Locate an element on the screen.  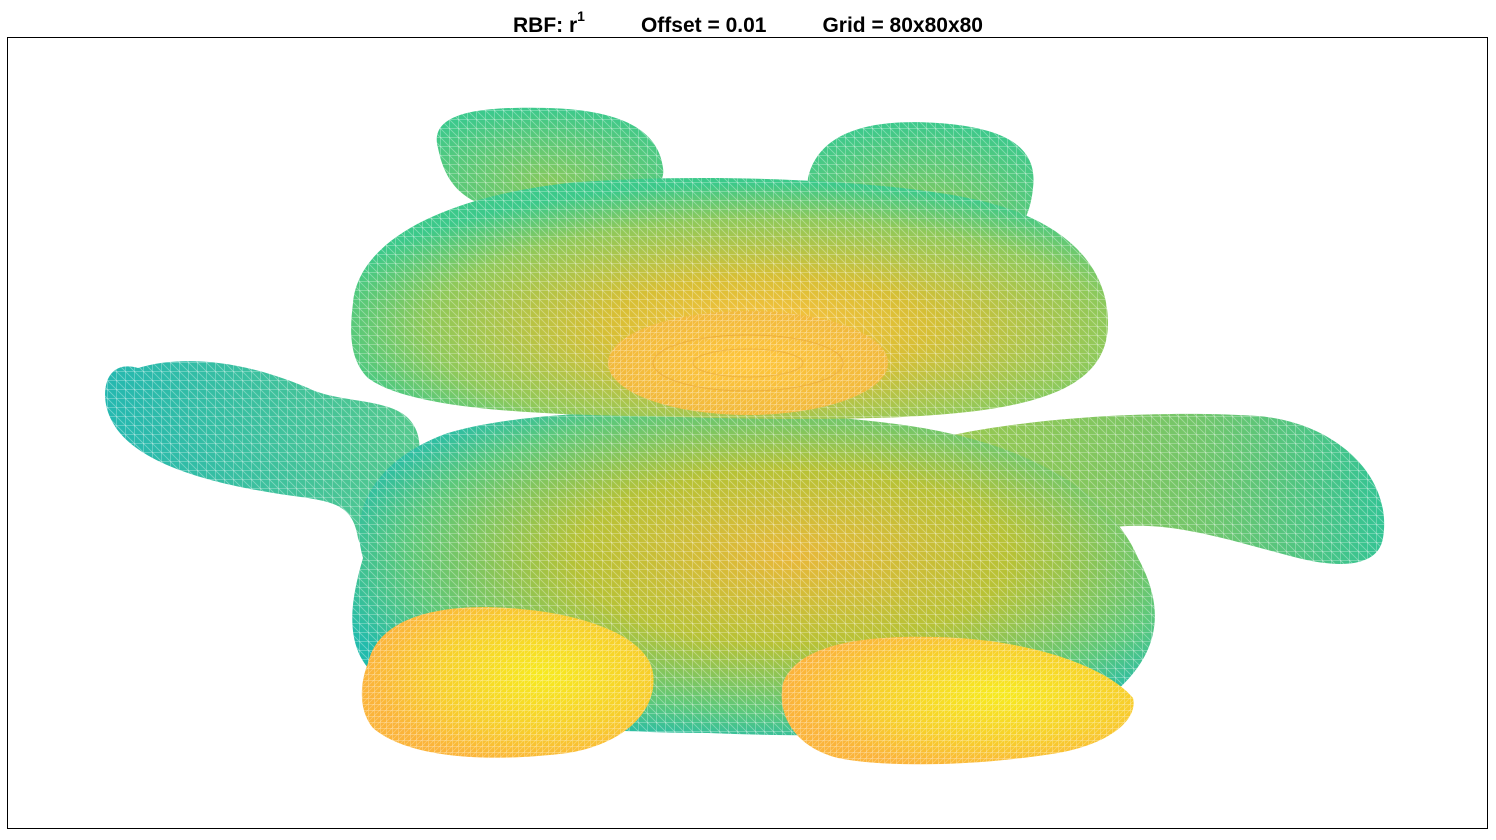
left-foot-mesh is located at coordinates (507, 682).